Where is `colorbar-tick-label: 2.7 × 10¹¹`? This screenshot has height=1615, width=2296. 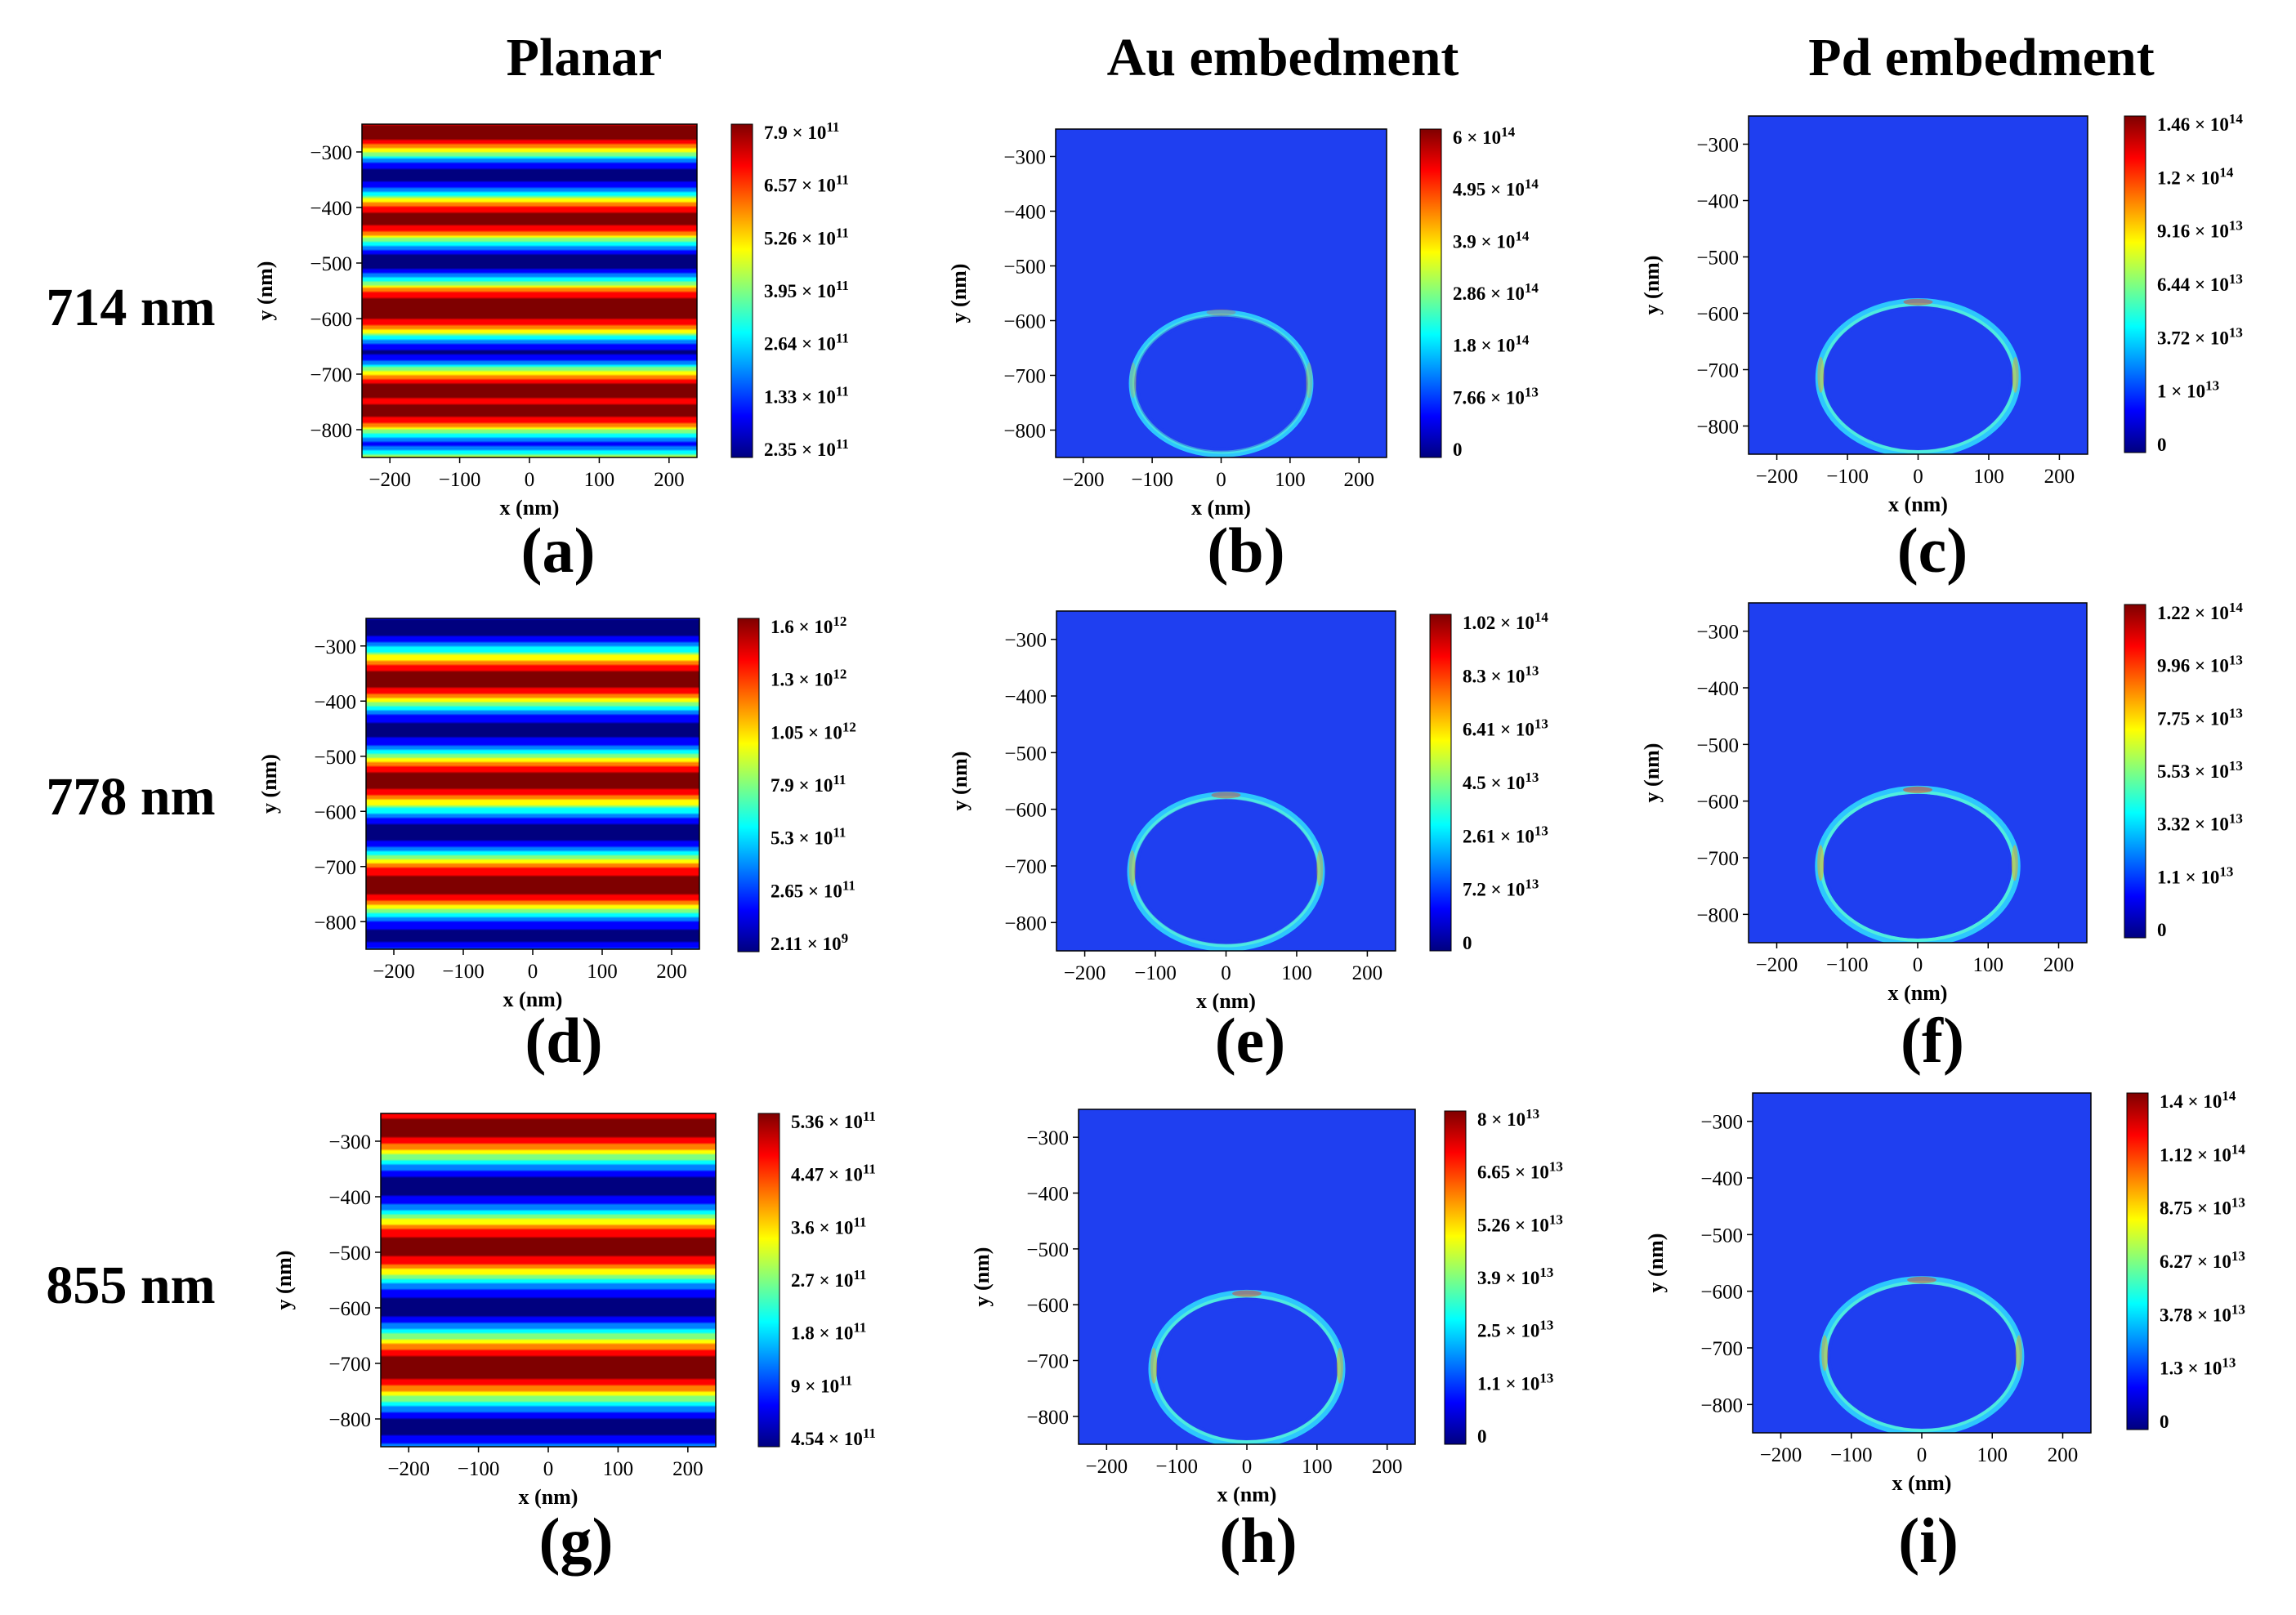 colorbar-tick-label: 2.7 × 10¹¹ is located at coordinates (828, 1279).